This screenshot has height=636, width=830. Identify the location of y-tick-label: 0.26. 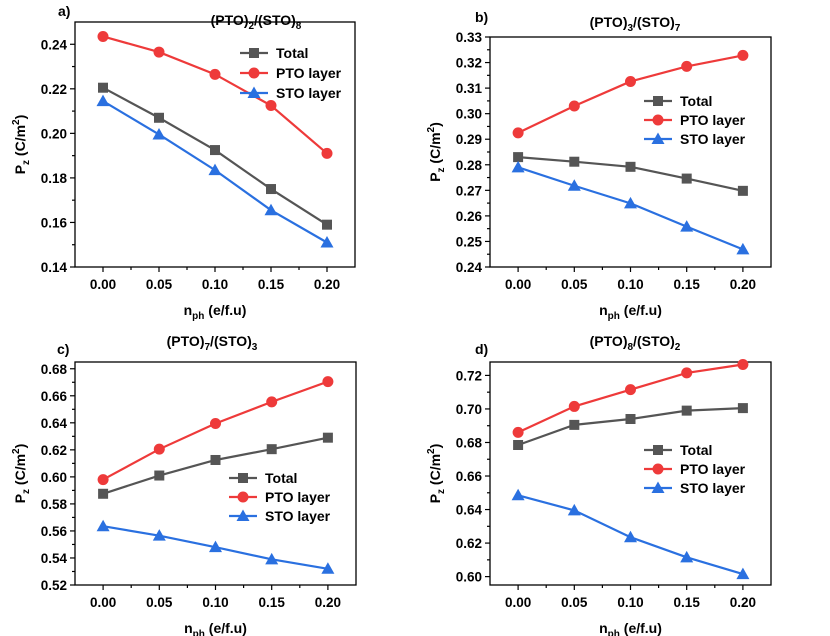
(469, 216).